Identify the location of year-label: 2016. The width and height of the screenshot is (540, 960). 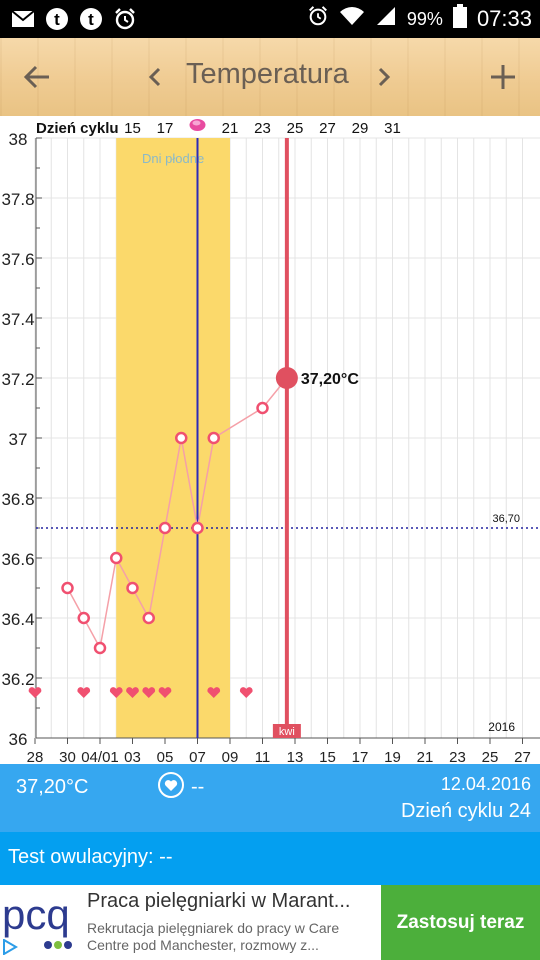
(501, 727).